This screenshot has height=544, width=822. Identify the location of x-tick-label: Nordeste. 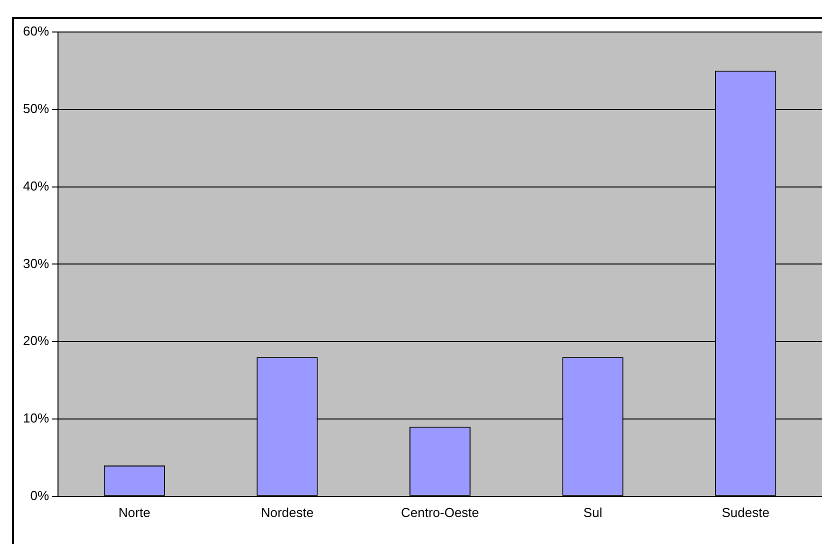
(287, 512).